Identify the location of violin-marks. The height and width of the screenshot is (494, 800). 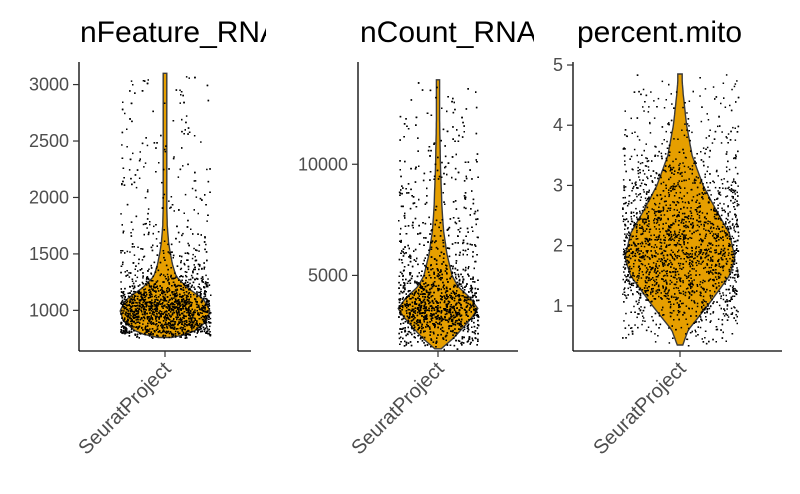
(438, 215).